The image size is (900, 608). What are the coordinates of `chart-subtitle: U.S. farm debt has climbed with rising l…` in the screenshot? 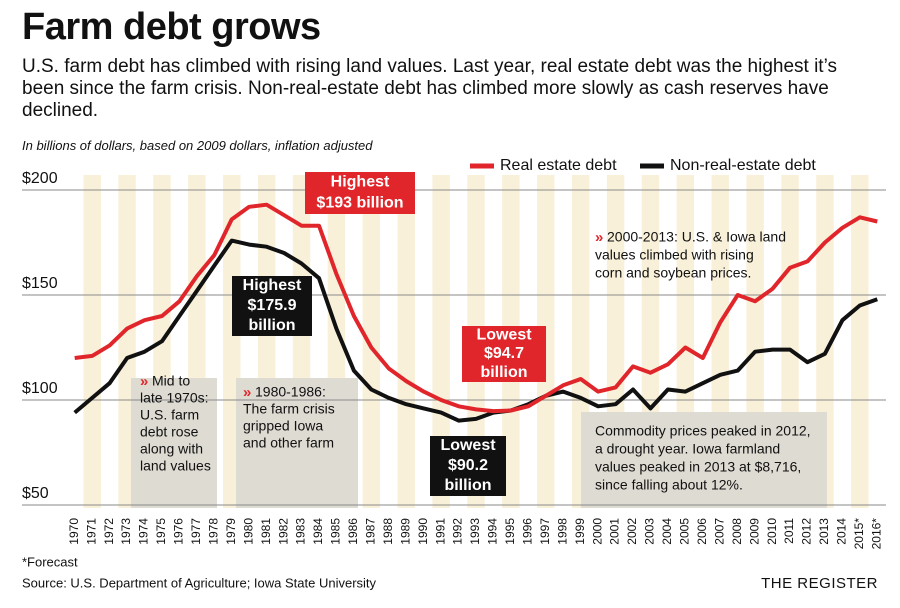 It's located at (429, 88).